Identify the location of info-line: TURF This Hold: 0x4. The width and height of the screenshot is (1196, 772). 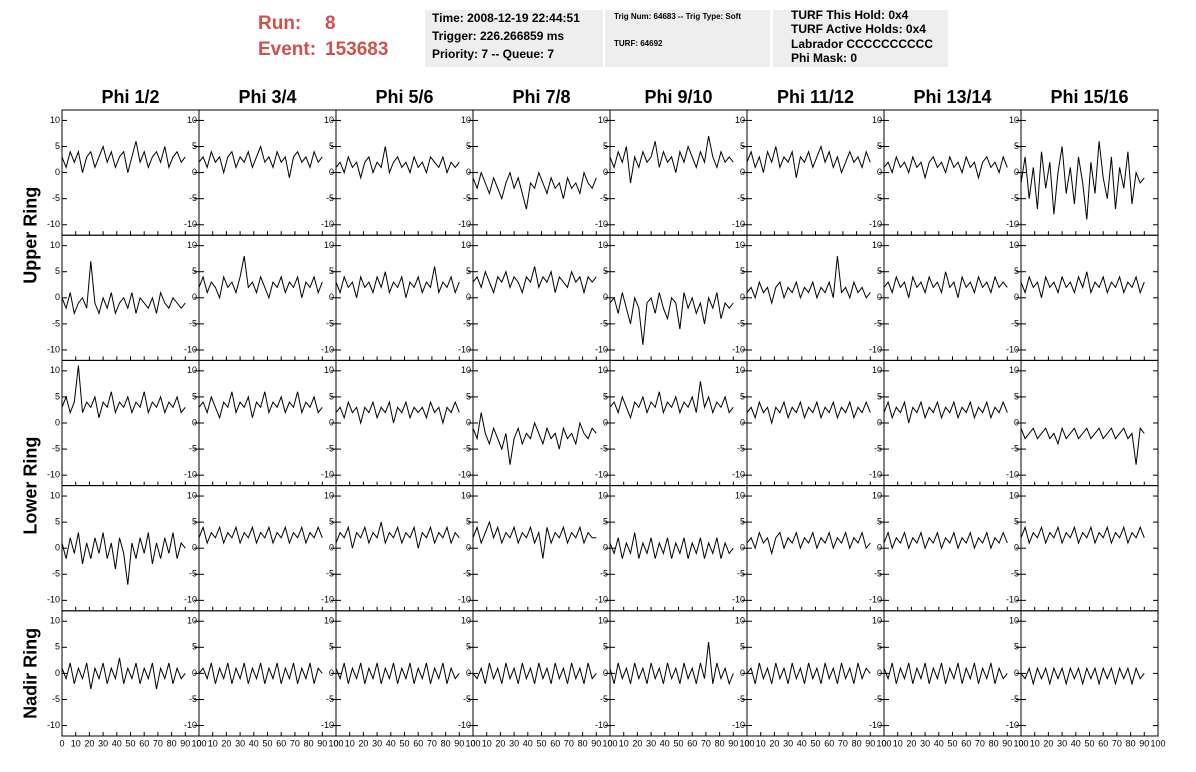
(850, 15).